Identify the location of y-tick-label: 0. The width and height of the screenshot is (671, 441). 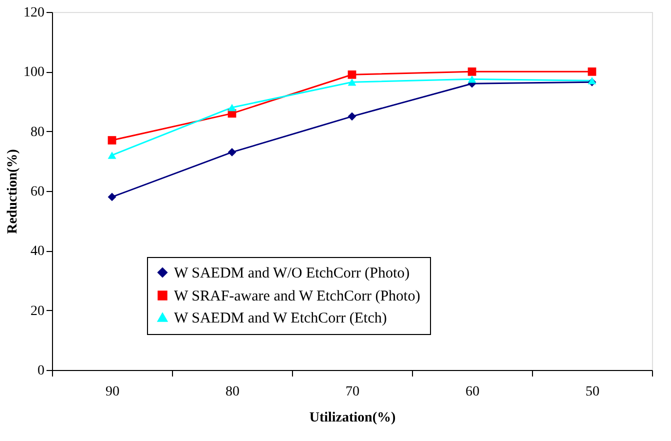
(41, 371).